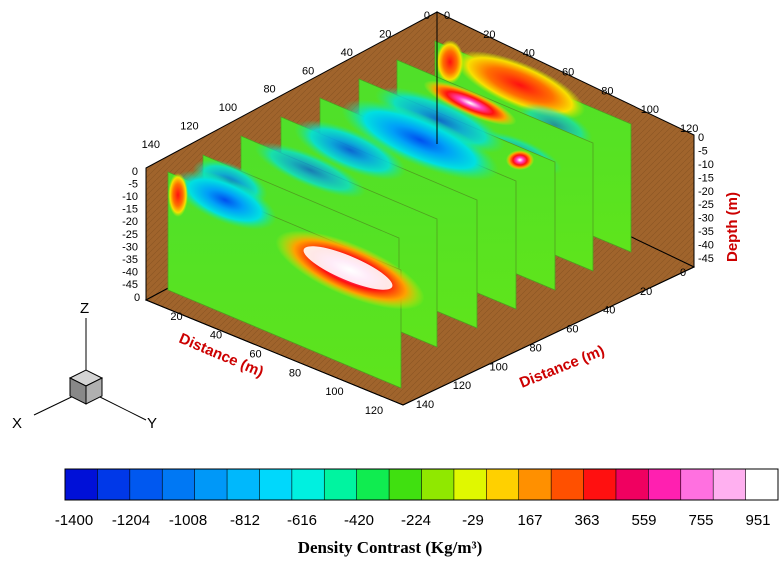  I want to click on depth-axis-right-tick-1: -5, so click(703, 151).